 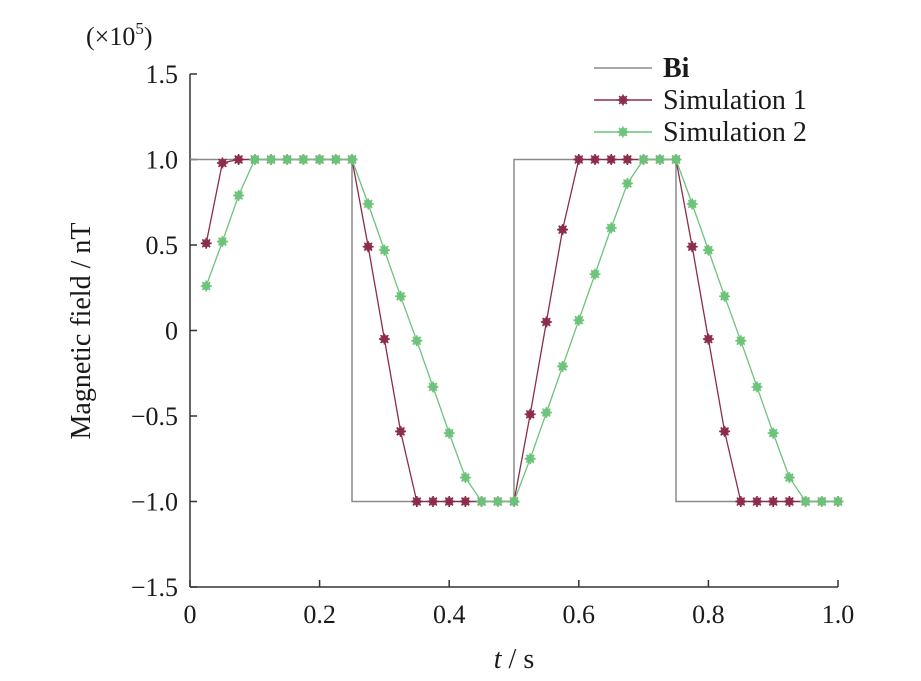 I want to click on x-tick-label: 0.2, so click(x=319, y=614).